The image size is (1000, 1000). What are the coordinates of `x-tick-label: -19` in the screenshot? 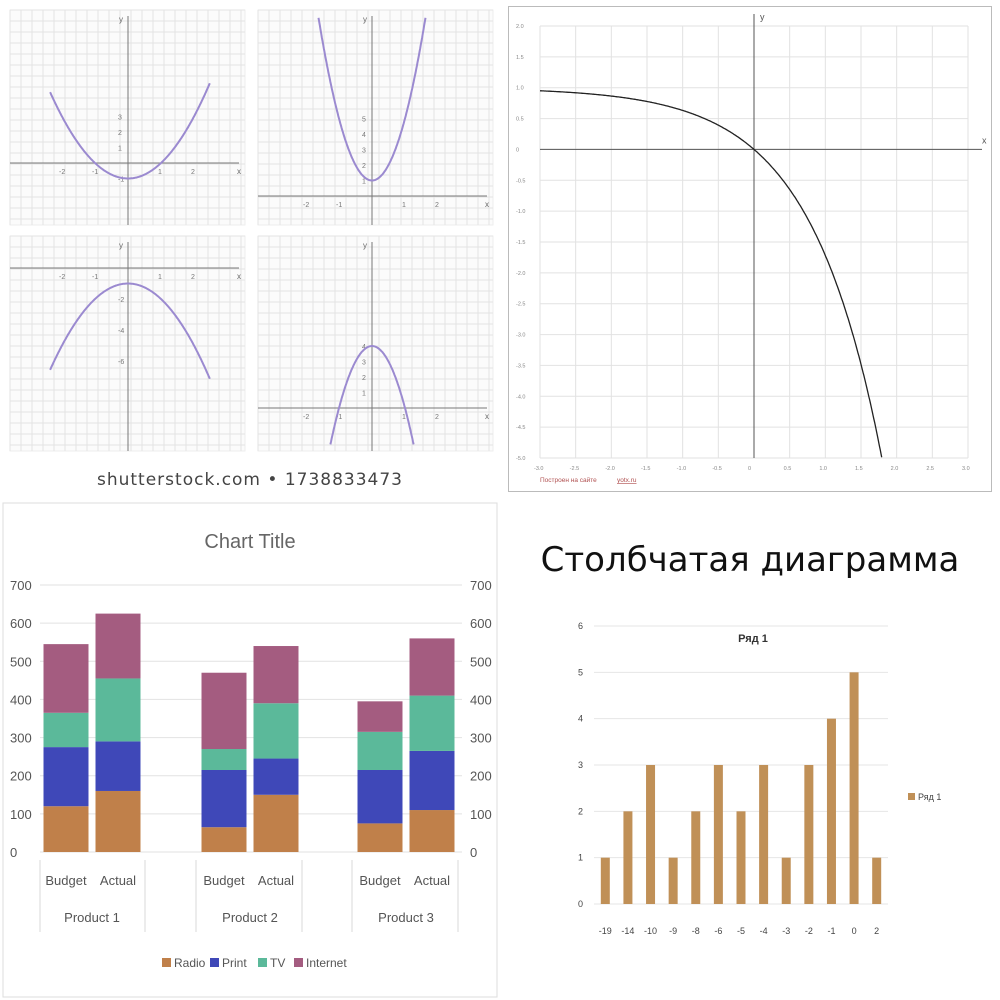 It's located at (605, 931).